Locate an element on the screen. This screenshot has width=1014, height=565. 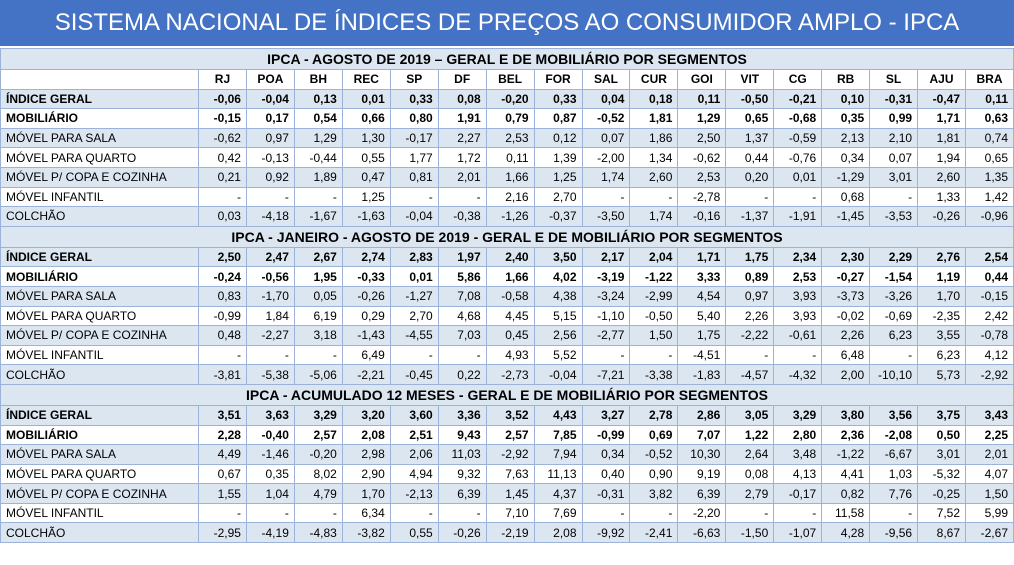
value-cell: 1,30 is located at coordinates (366, 138).